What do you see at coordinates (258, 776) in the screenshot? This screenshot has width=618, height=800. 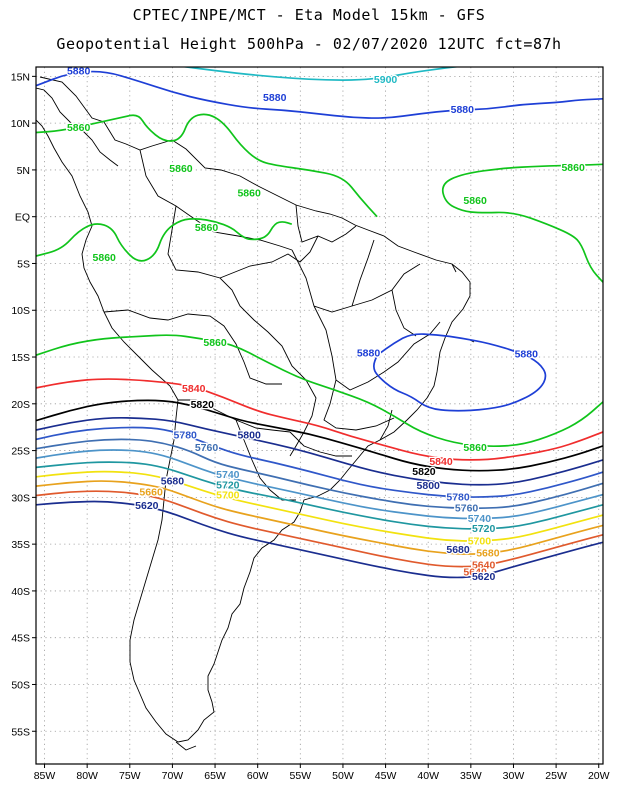 I see `lon-tick-label: 60W` at bounding box center [258, 776].